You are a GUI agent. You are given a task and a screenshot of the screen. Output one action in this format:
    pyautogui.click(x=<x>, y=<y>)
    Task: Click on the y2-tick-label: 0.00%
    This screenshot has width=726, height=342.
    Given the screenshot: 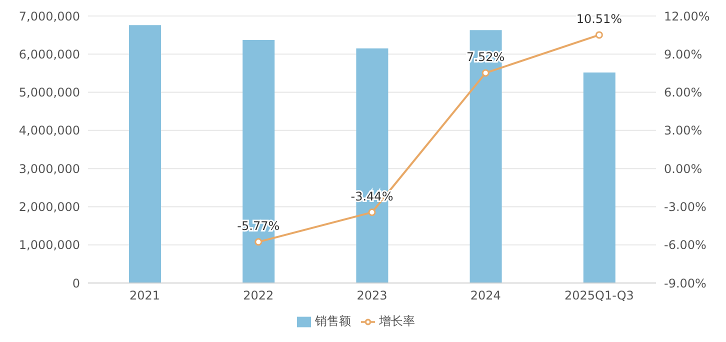 What is the action you would take?
    pyautogui.click(x=683, y=169)
    